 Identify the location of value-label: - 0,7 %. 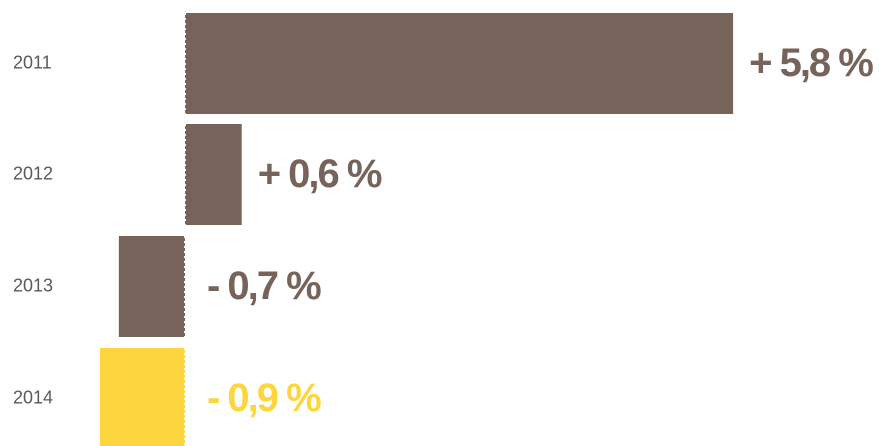
(264, 286).